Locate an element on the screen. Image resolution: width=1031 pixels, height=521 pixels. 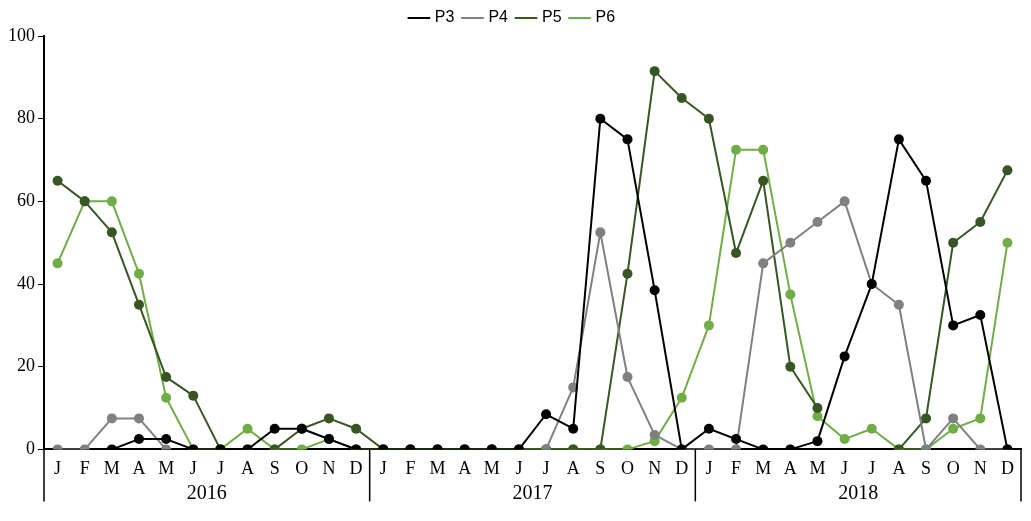
text: 2017 is located at coordinates (532, 491).